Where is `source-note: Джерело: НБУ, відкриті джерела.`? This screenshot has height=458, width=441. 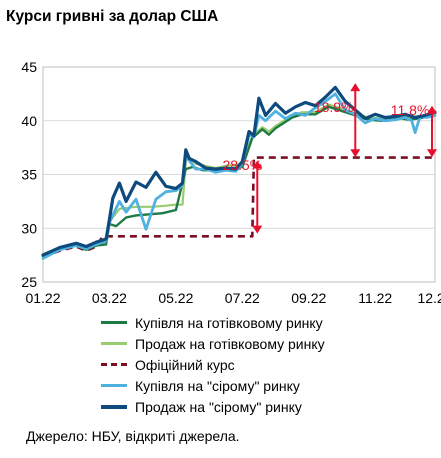
source-note: Джерело: НБУ, відкриті джерела. is located at coordinates (133, 436).